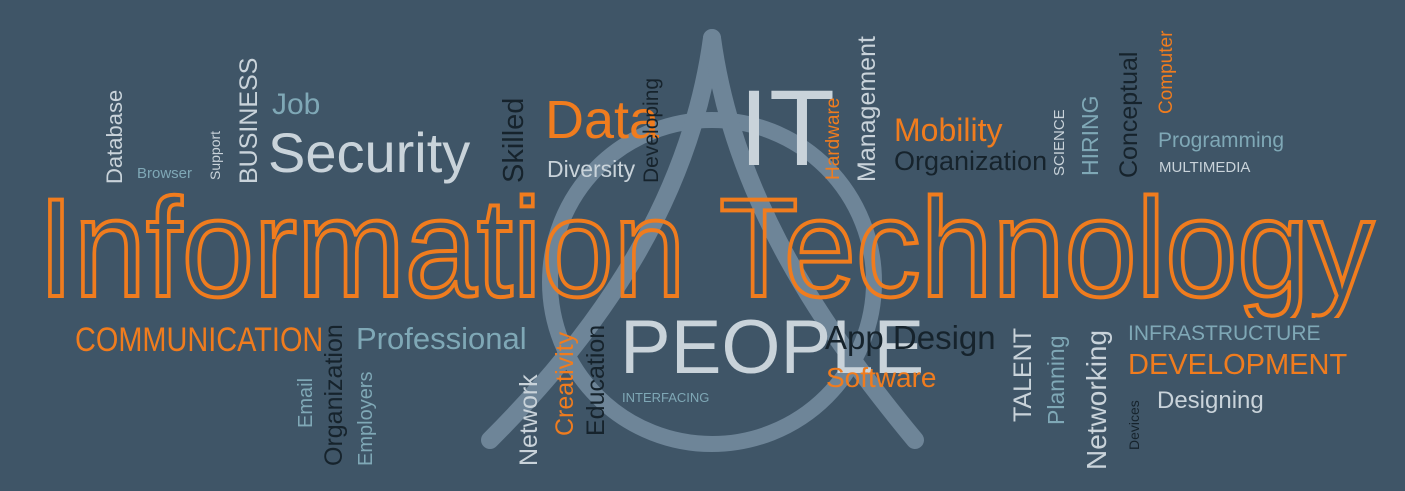  I want to click on word-network: Network, so click(529, 420).